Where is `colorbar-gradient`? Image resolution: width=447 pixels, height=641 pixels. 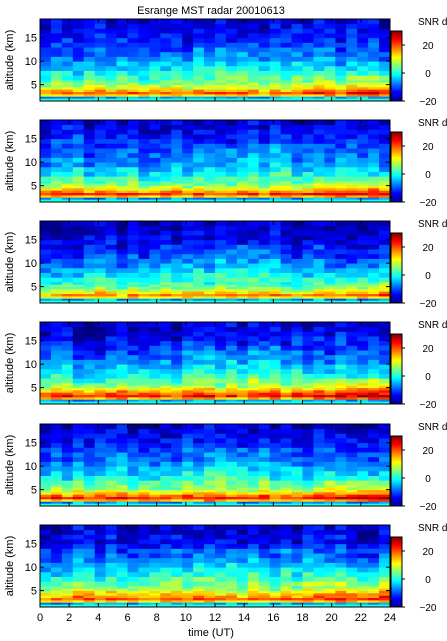 colorbar-gradient is located at coordinates (396, 268).